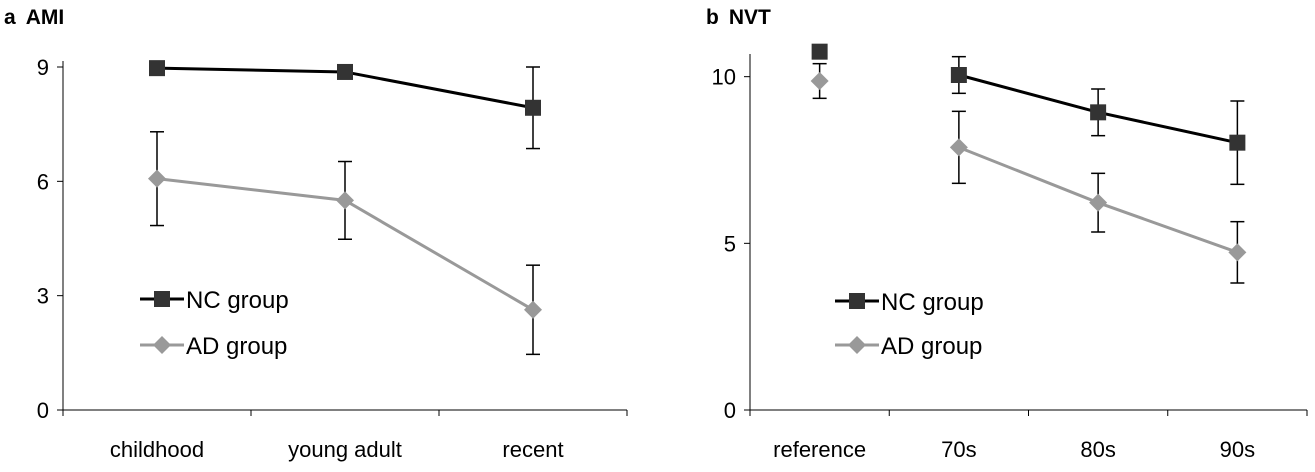 The image size is (1315, 472). I want to click on x-tick-label: young adult, so click(345, 449).